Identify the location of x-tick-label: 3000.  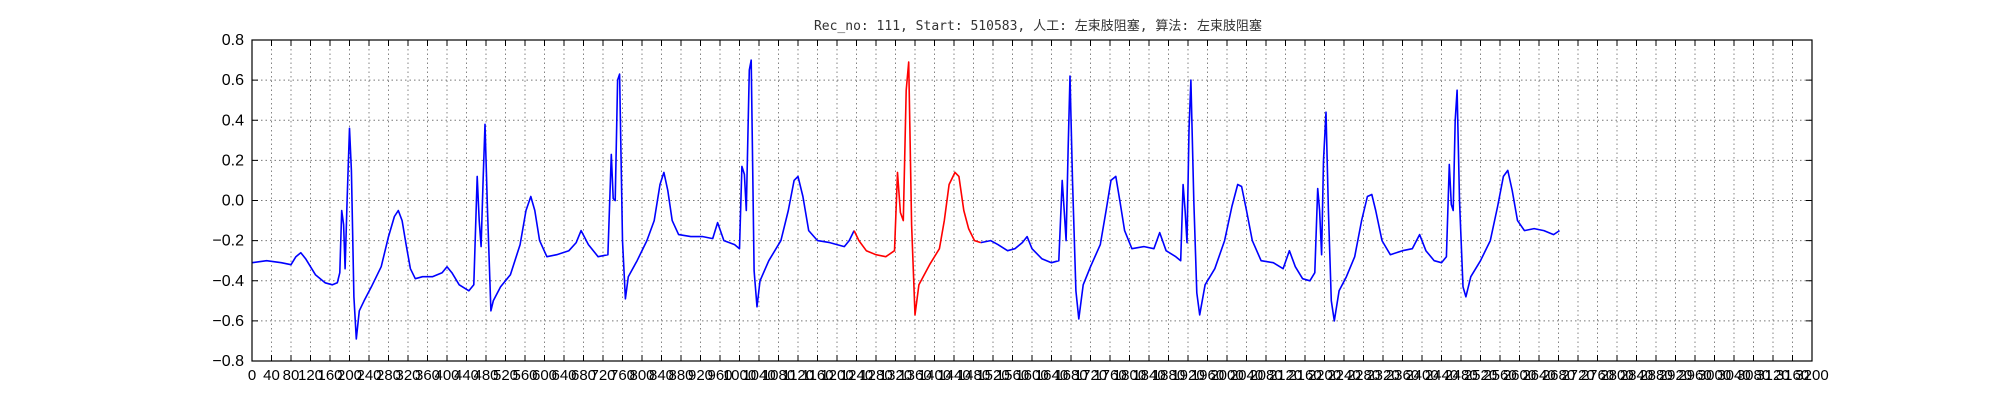
(1714, 375).